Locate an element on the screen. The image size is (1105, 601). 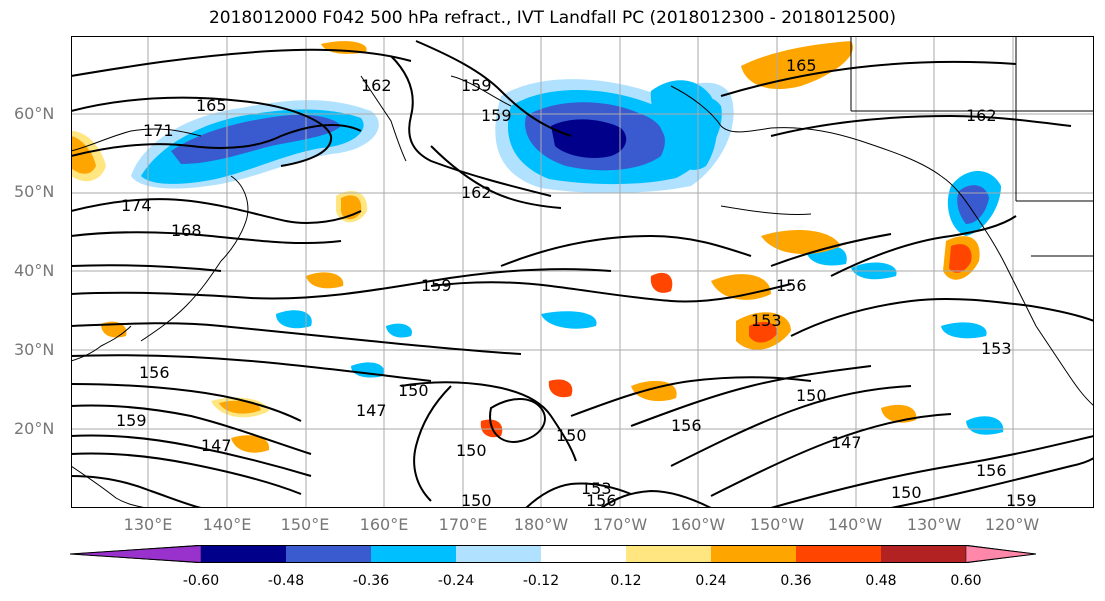
colorbar-tick-label: 0.24 is located at coordinates (711, 581).